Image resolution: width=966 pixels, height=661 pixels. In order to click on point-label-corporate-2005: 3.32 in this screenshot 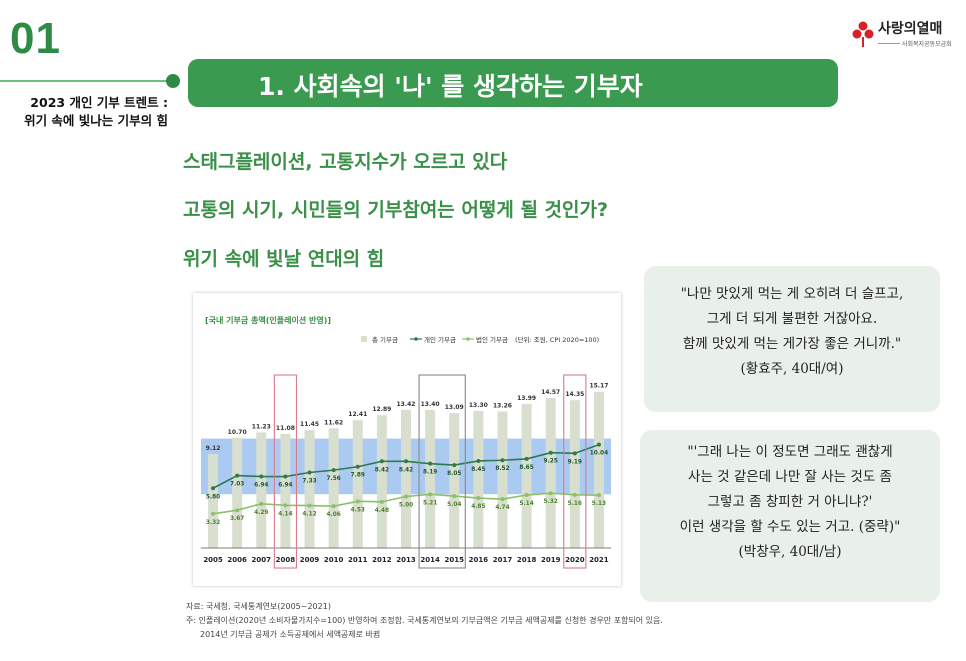, I will do `click(213, 523)`.